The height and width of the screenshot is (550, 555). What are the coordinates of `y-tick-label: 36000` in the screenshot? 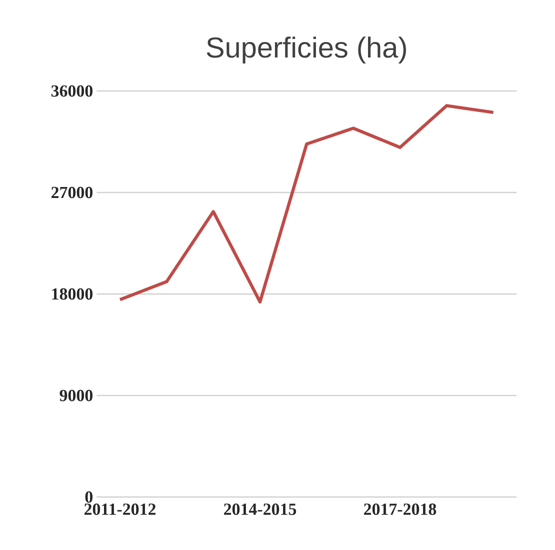 It's located at (72, 91).